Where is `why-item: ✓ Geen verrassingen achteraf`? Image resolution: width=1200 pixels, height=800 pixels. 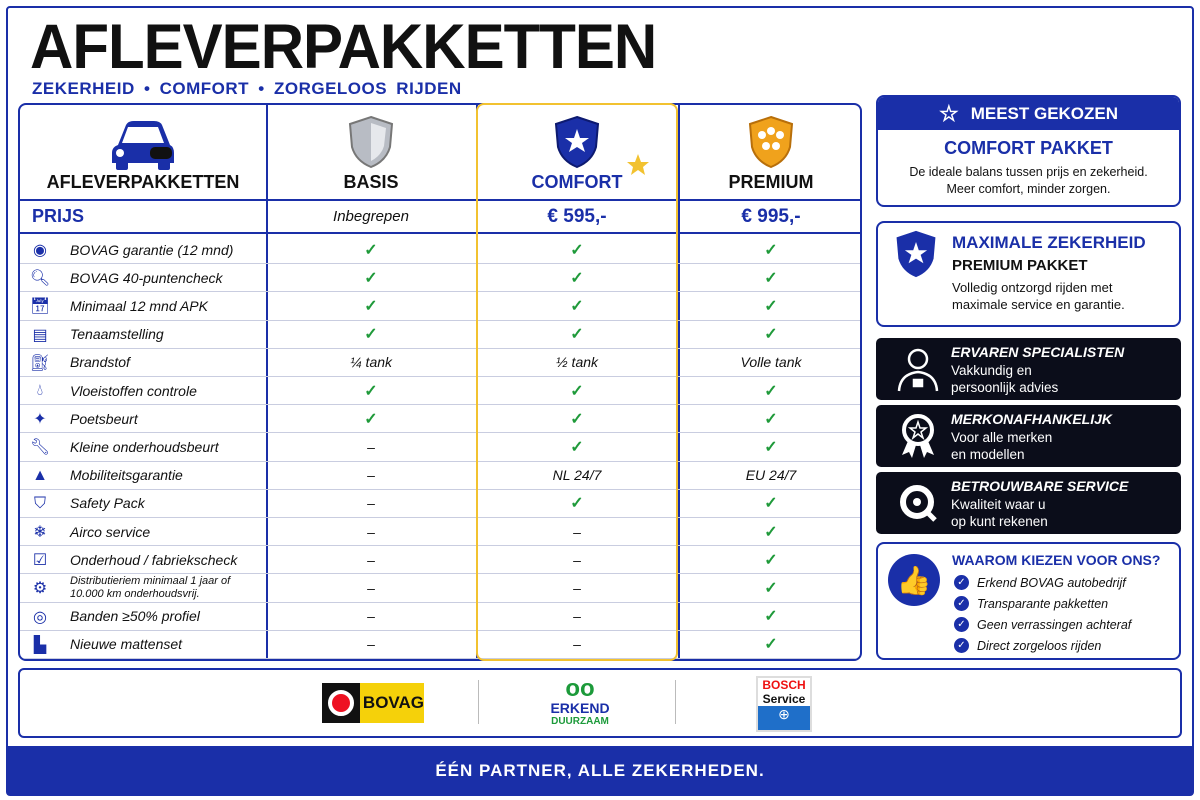
why-item: ✓ Geen verrassingen achteraf is located at coordinates (1042, 624).